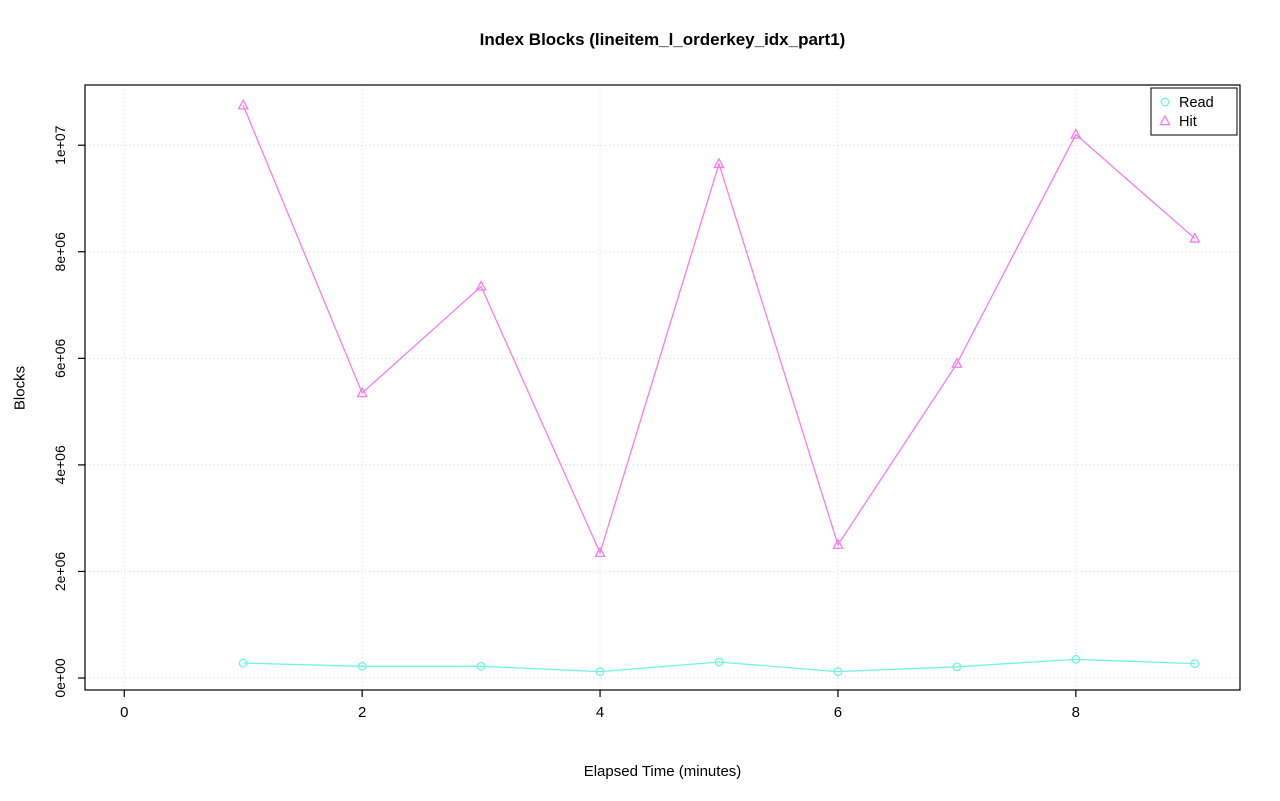 The width and height of the screenshot is (1280, 801). I want to click on x-tick-label: 2, so click(362, 712).